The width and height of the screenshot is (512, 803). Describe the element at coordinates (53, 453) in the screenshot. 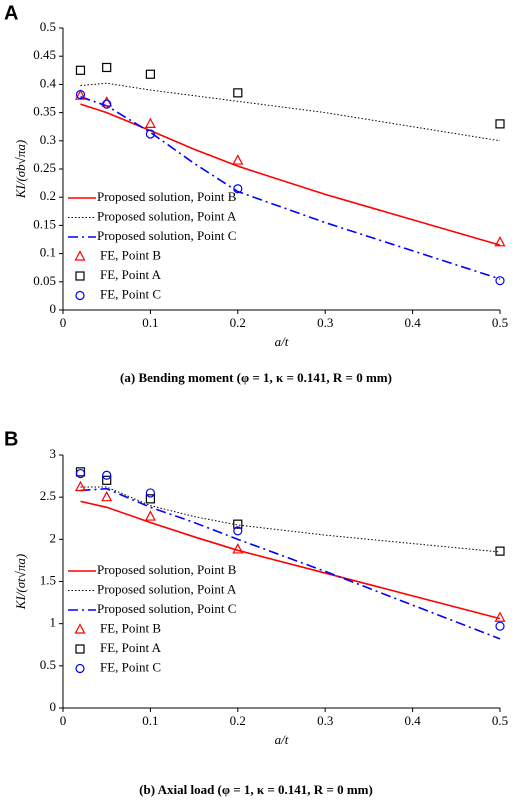

I see `y-tick-label: 3` at that location.